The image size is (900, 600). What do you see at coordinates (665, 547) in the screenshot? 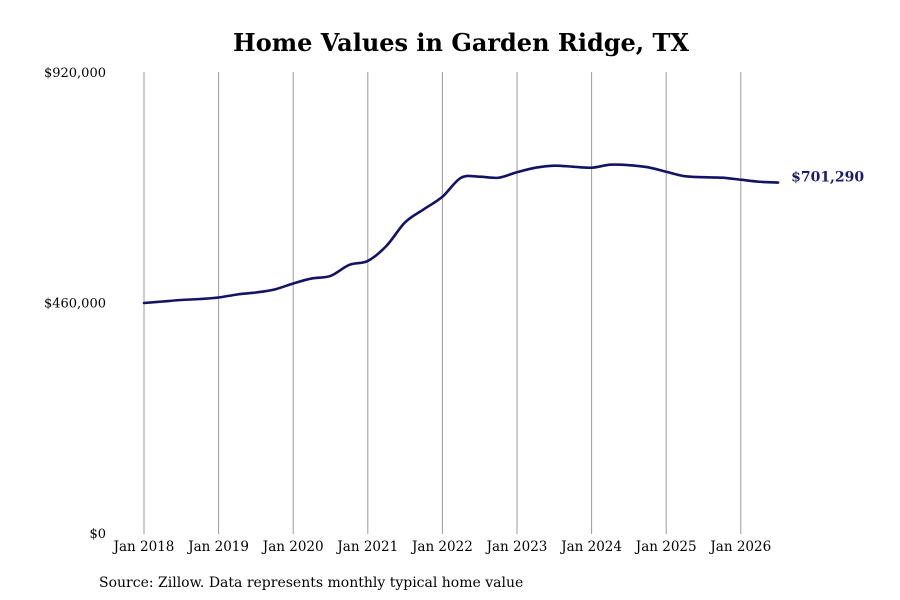
I see `x-tick-label: Jan 2025` at bounding box center [665, 547].